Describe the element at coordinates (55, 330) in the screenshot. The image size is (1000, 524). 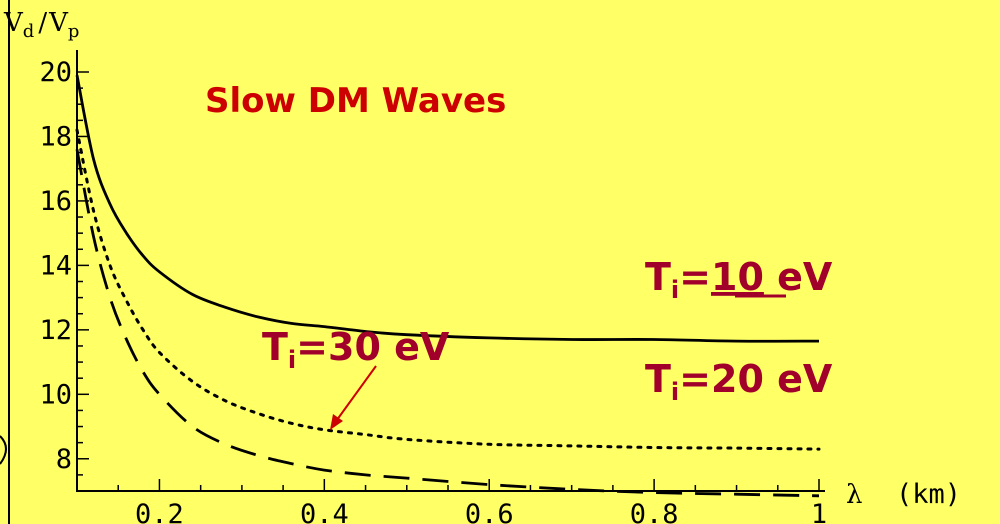
I see `y-tick-label: 12` at that location.